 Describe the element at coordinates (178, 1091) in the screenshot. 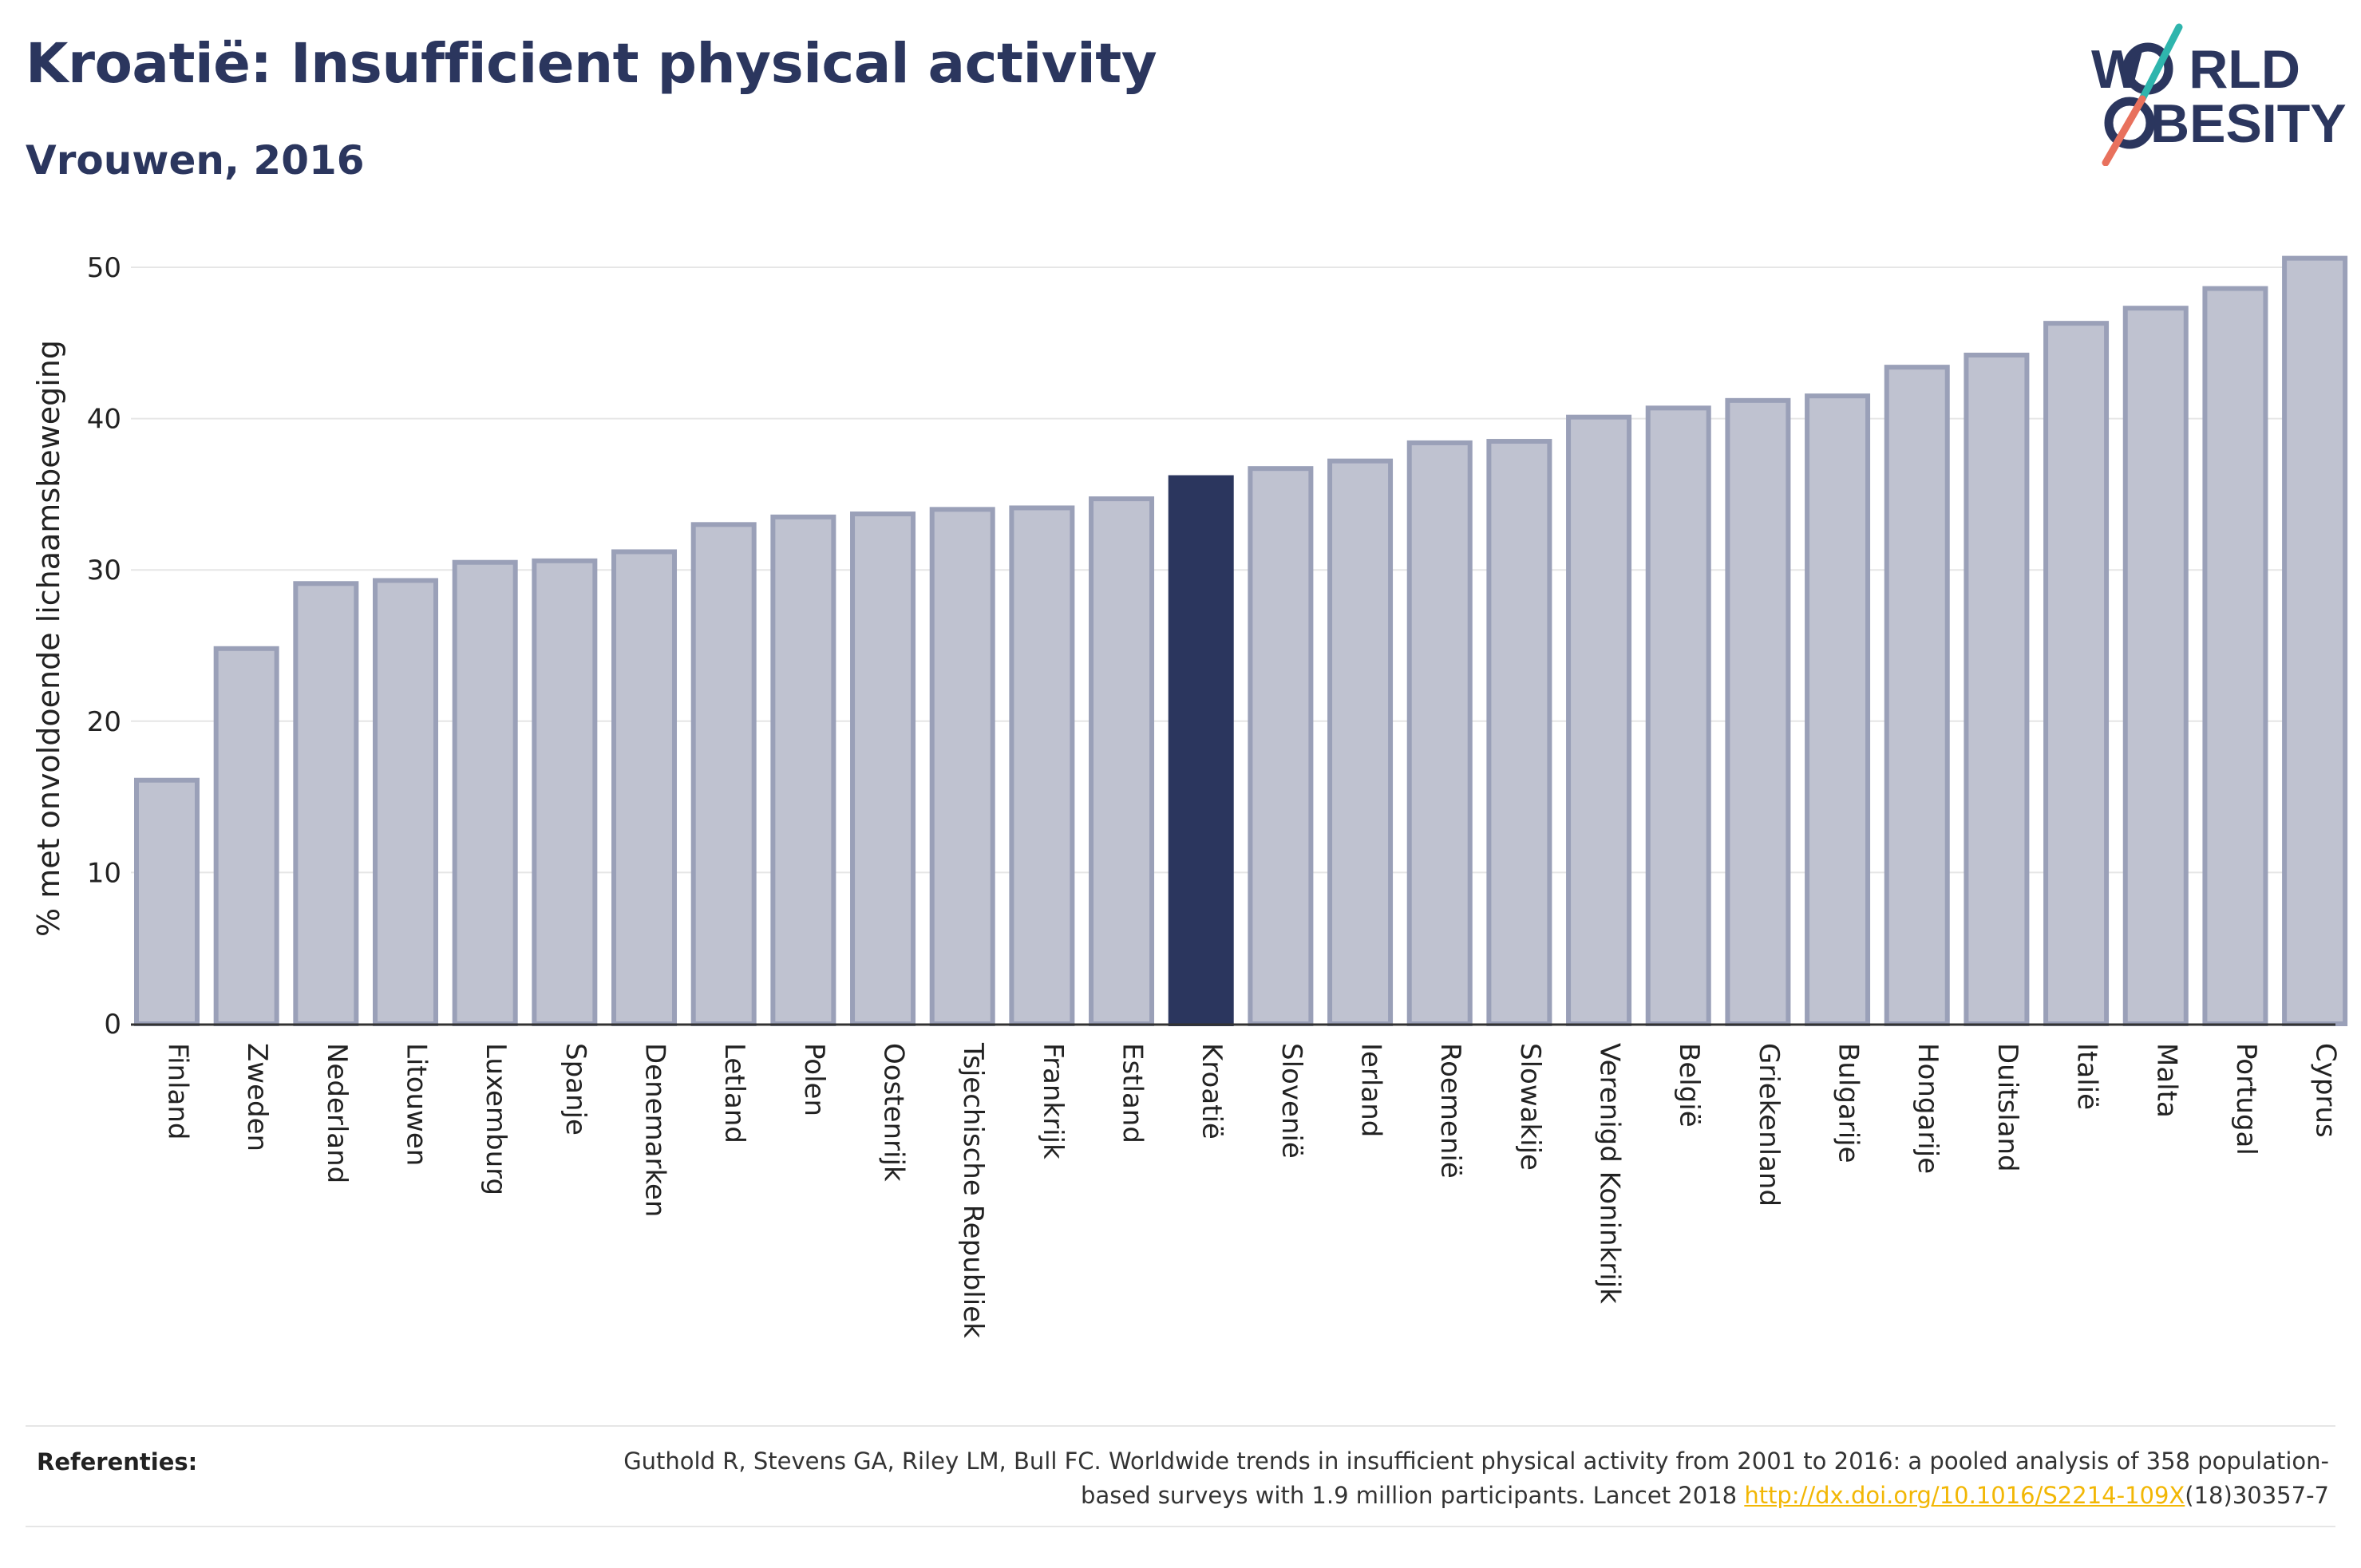

I see `x-tick-label: Finland` at that location.